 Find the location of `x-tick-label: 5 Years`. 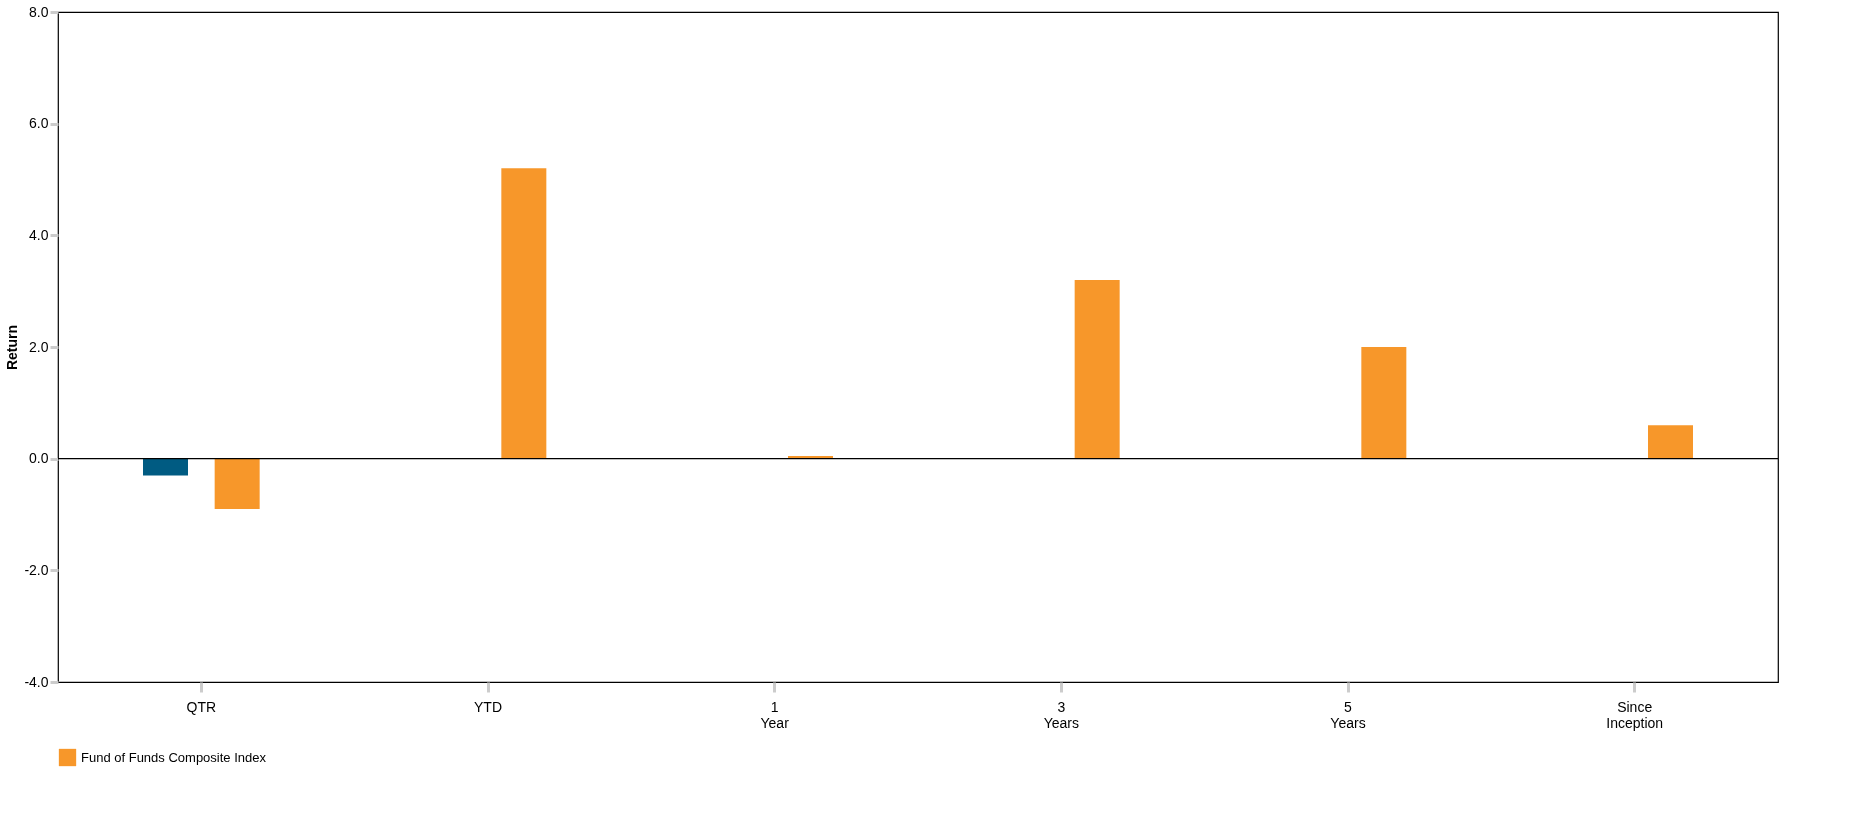

x-tick-label: 5 Years is located at coordinates (1348, 714).